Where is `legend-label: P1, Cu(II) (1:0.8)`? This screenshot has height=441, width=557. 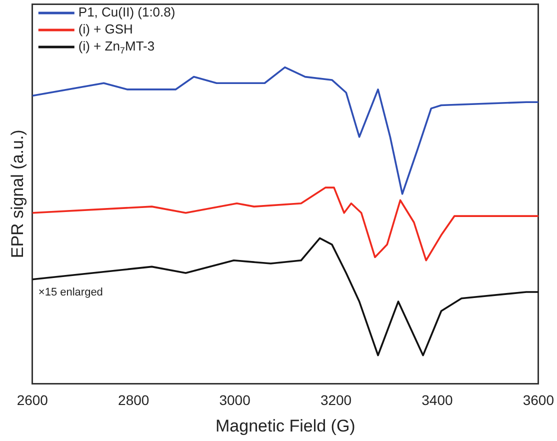 legend-label: P1, Cu(II) (1:0.8) is located at coordinates (127, 12).